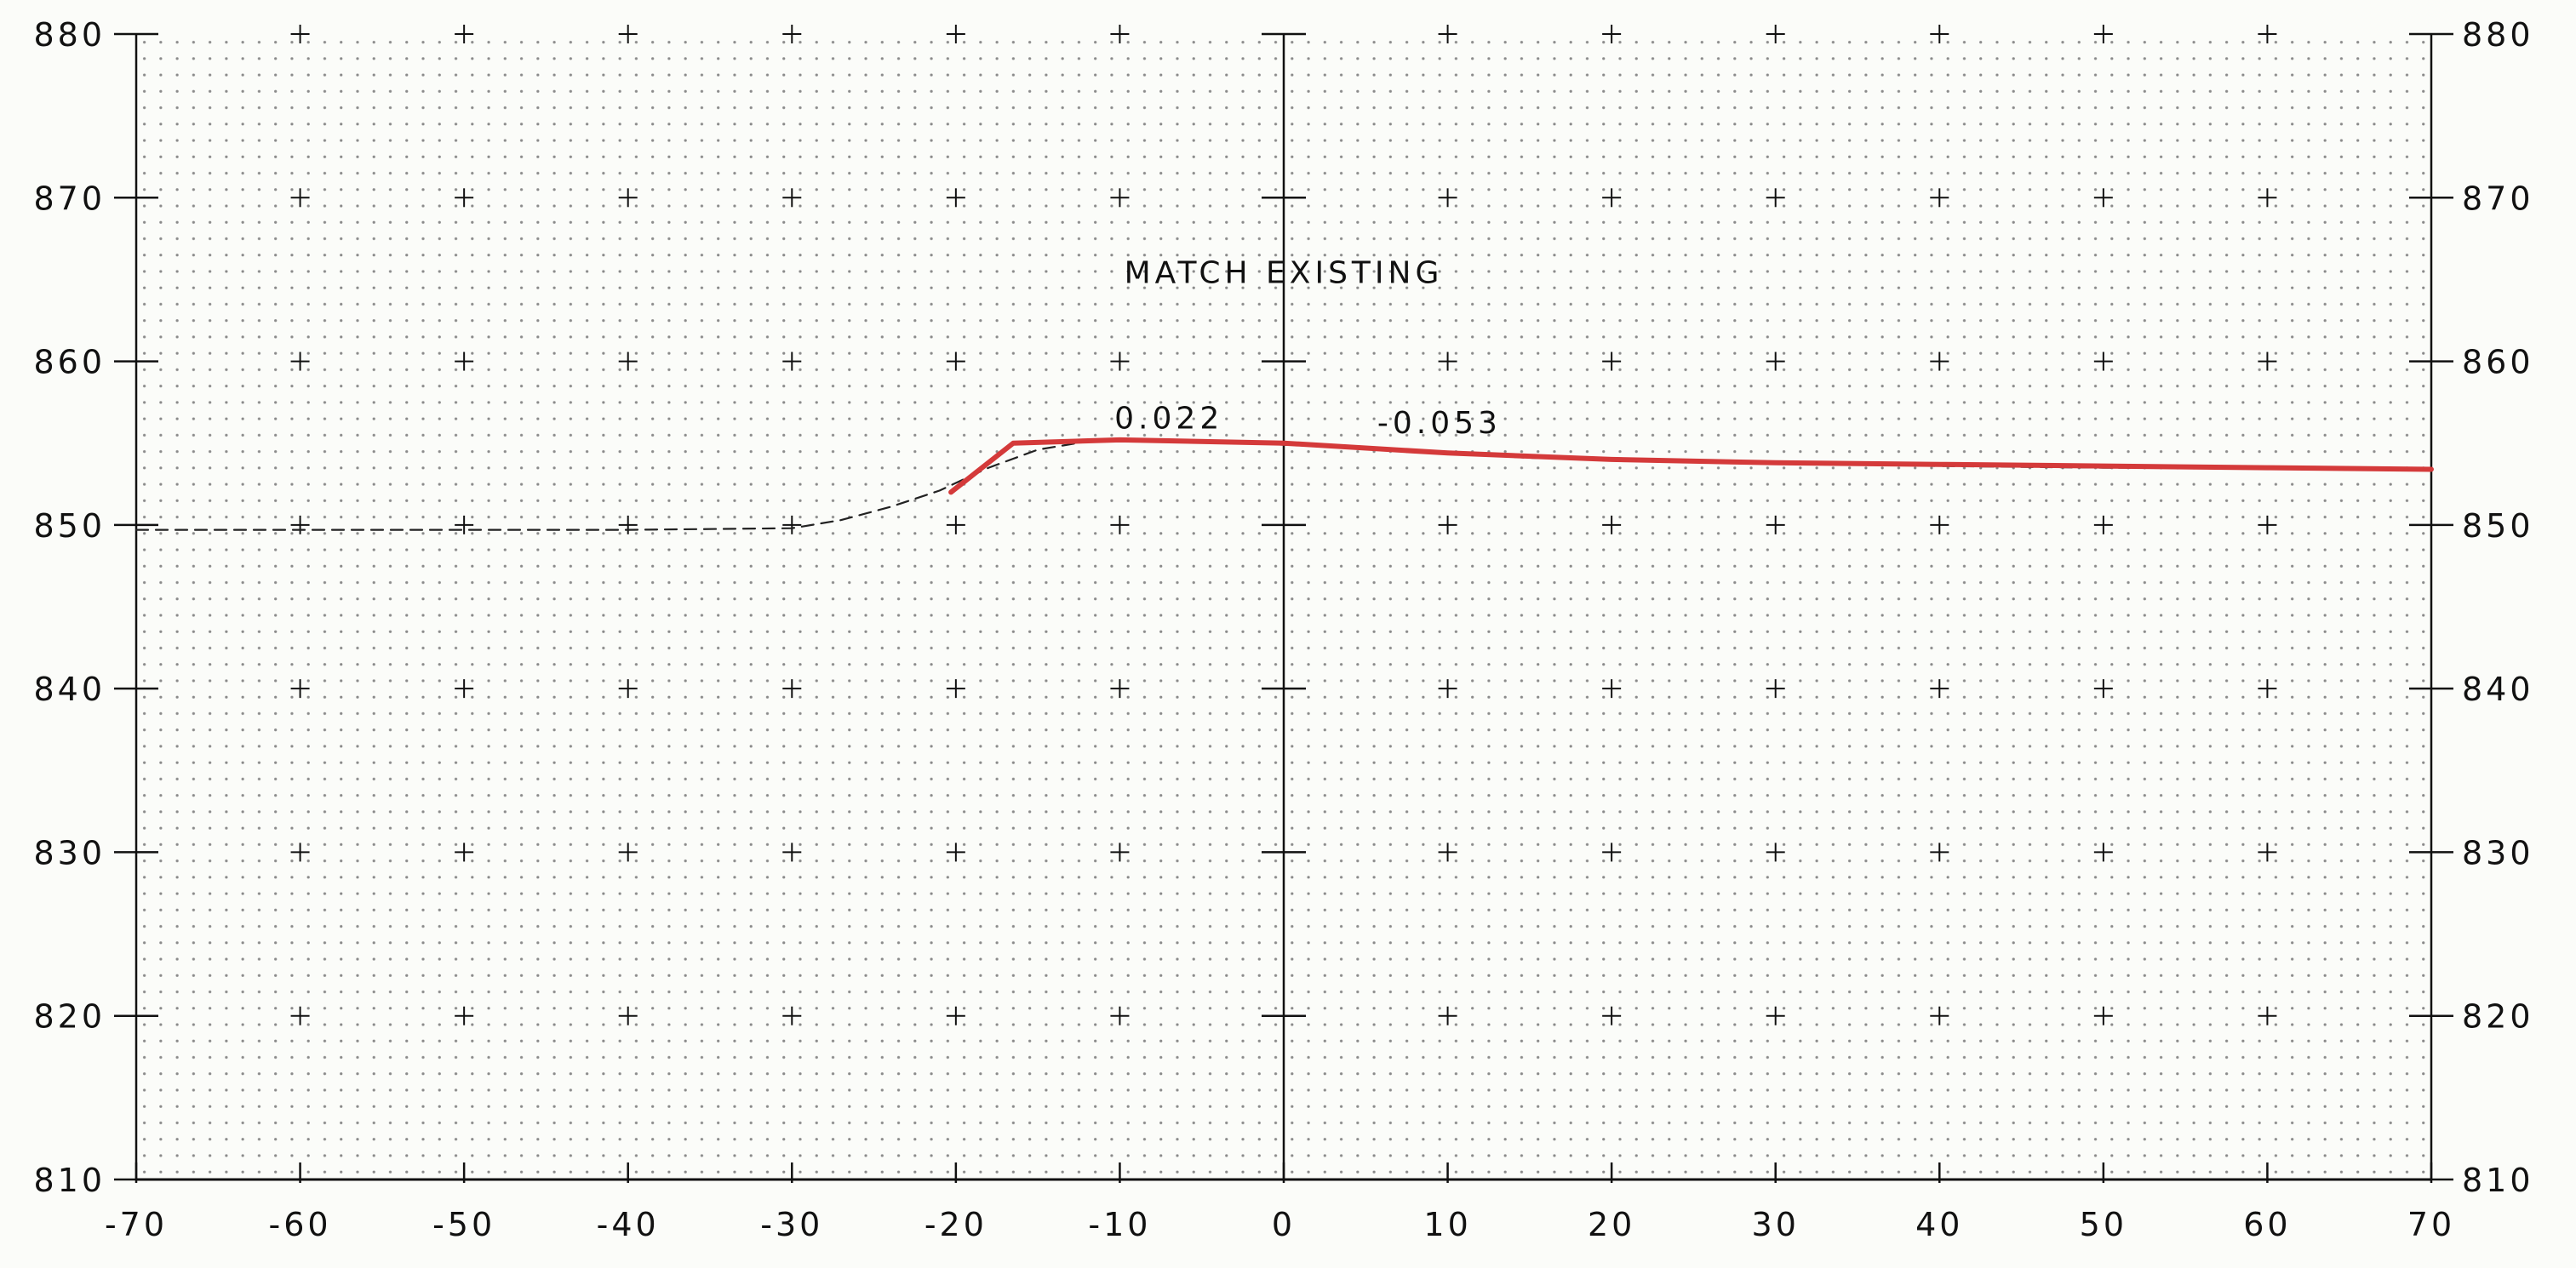 The width and height of the screenshot is (2576, 1268). What do you see at coordinates (2267, 1224) in the screenshot?
I see `x-tick-label: 60` at bounding box center [2267, 1224].